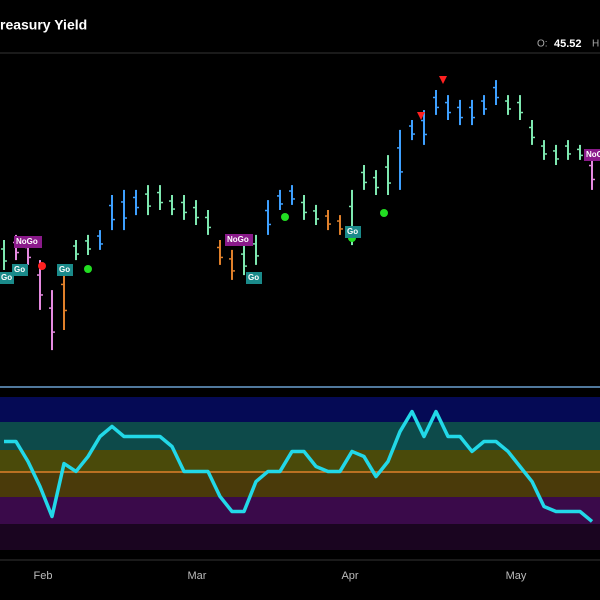  Describe the element at coordinates (516, 576) in the screenshot. I see `month-label: May` at that location.